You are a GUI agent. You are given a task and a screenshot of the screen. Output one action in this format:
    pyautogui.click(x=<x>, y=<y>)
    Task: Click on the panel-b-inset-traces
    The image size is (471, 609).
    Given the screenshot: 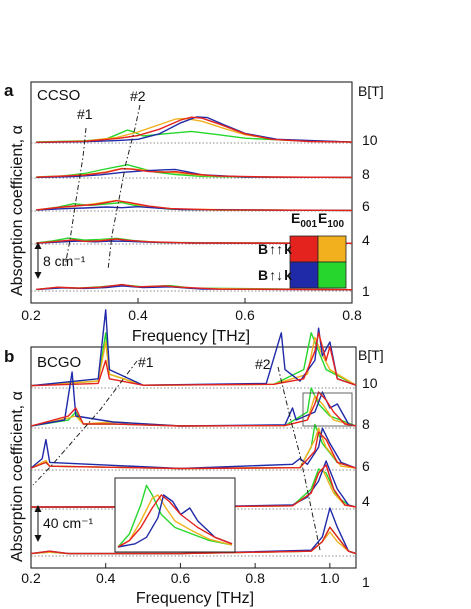 What is the action you would take?
    pyautogui.click(x=175, y=516)
    